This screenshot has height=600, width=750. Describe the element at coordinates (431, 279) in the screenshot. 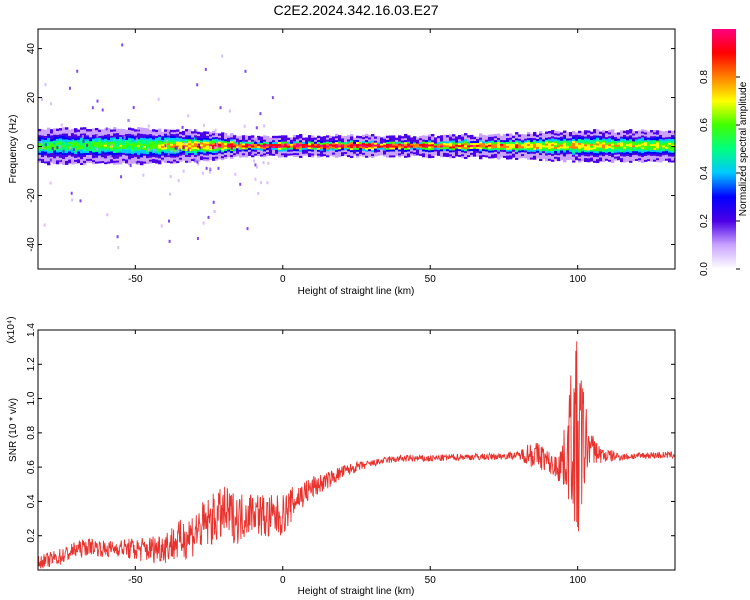

I see `spectrogram-x-tick-label: 50` at that location.